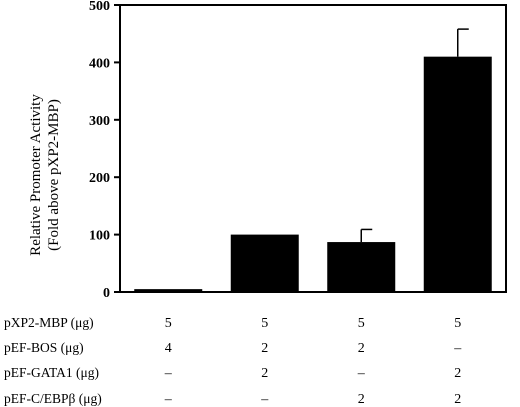 This screenshot has height=407, width=520. I want to click on y-tick-label: 0, so click(106, 293).